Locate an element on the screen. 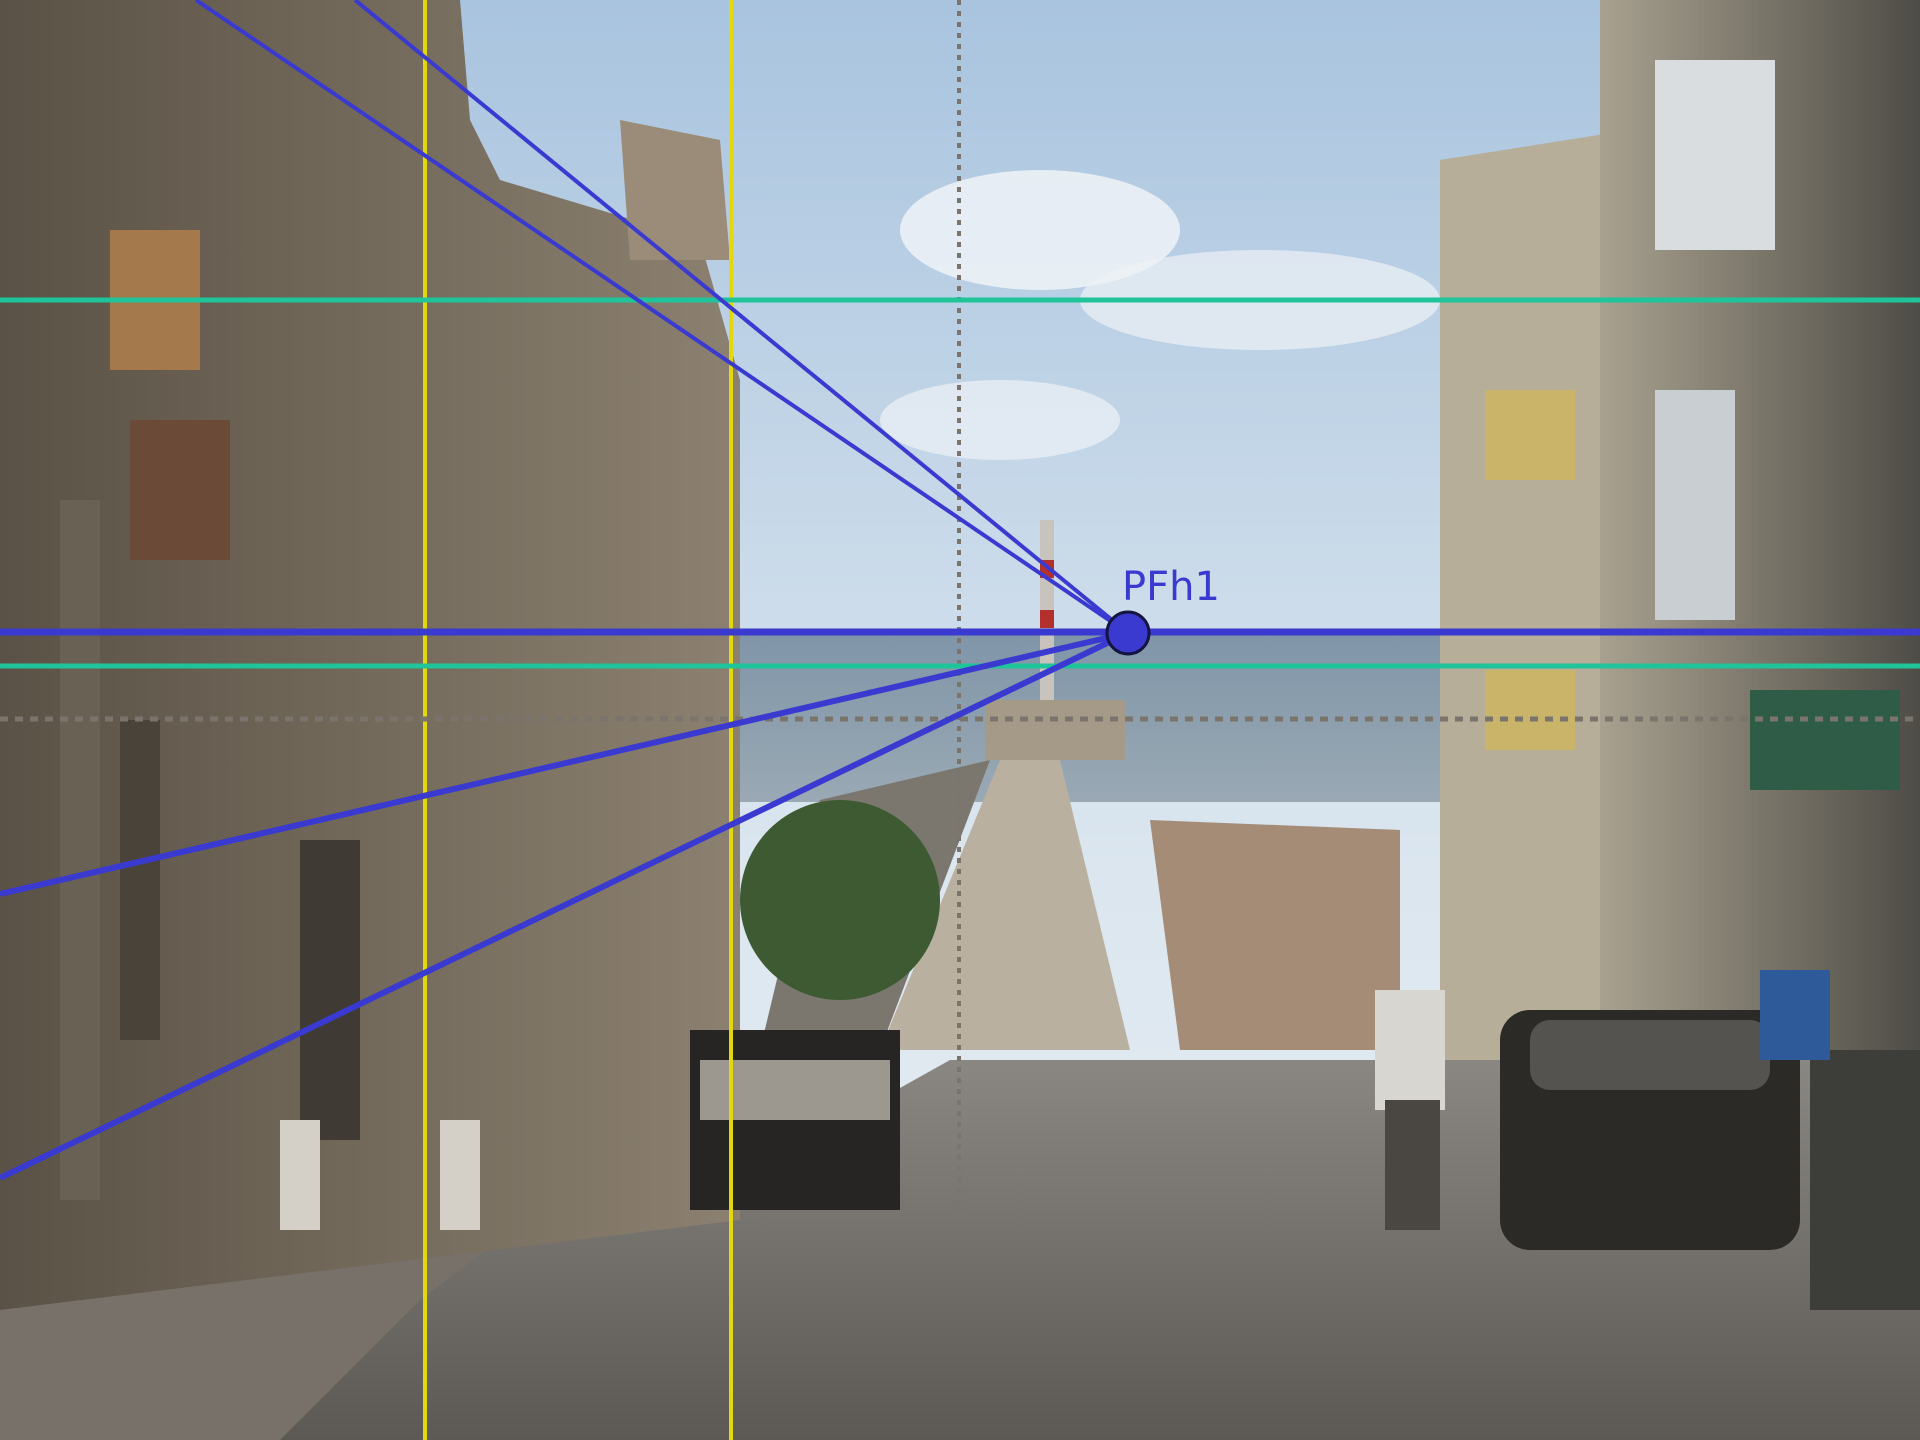 This screenshot has height=1440, width=1920. perspective-line is located at coordinates (564, 763).